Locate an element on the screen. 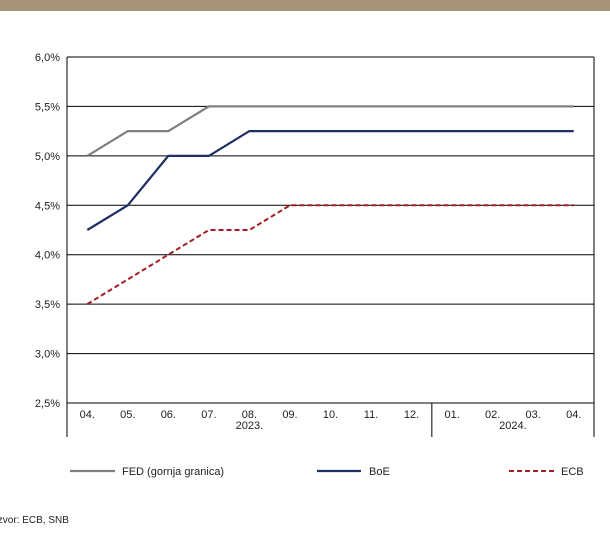 Image resolution: width=610 pixels, height=533 pixels. y-tick-label: 3,5% is located at coordinates (47, 305).